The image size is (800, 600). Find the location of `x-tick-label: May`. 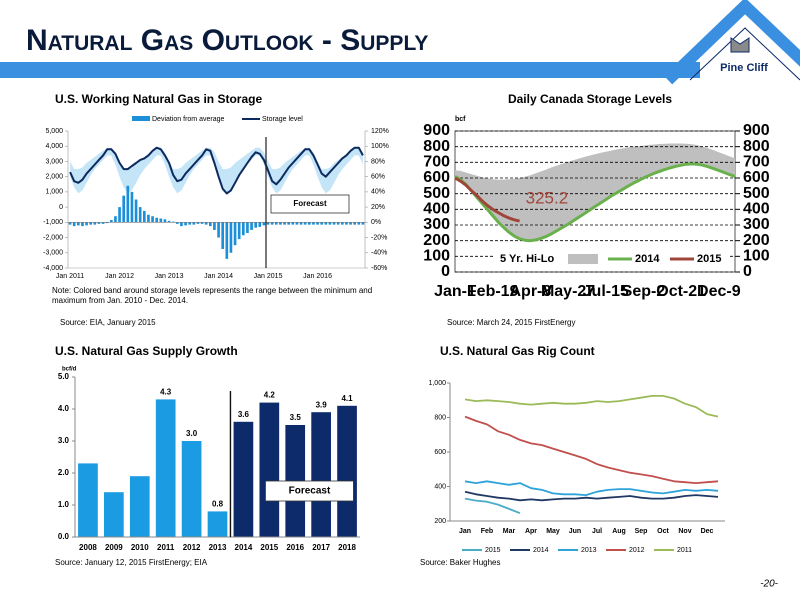

x-tick-label: May is located at coordinates (553, 531).